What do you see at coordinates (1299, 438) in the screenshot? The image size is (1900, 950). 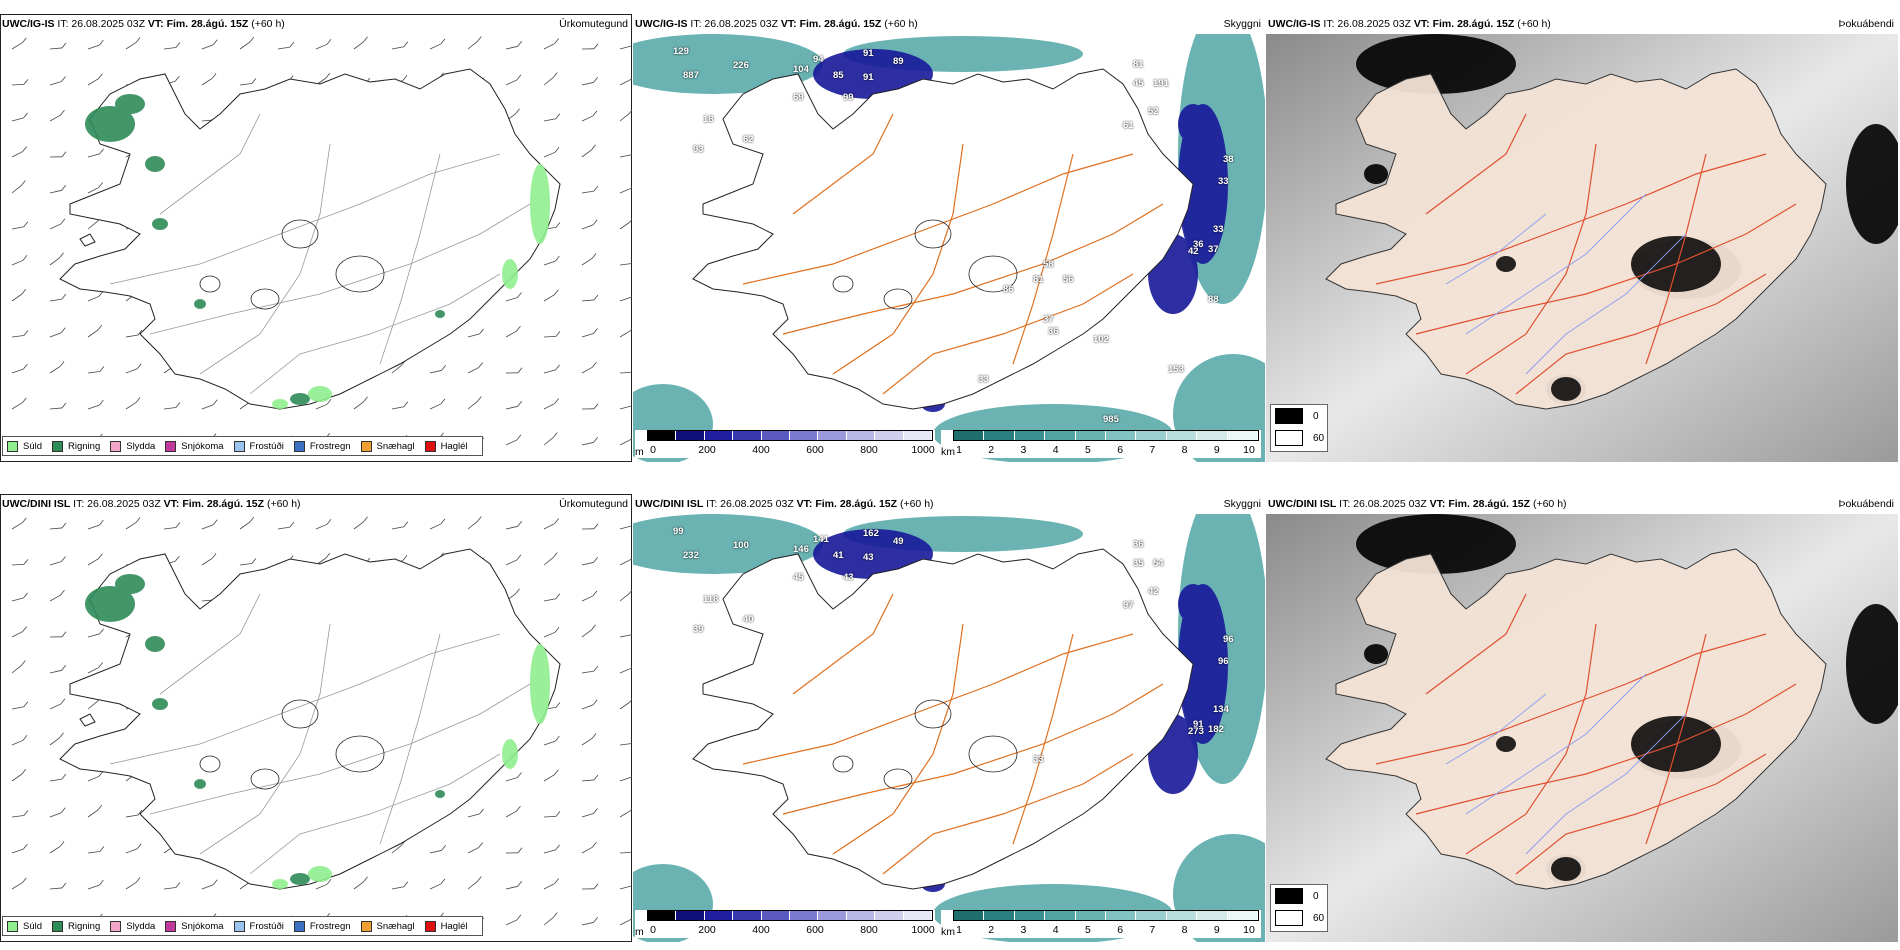 I see `legend-item: 60` at bounding box center [1299, 438].